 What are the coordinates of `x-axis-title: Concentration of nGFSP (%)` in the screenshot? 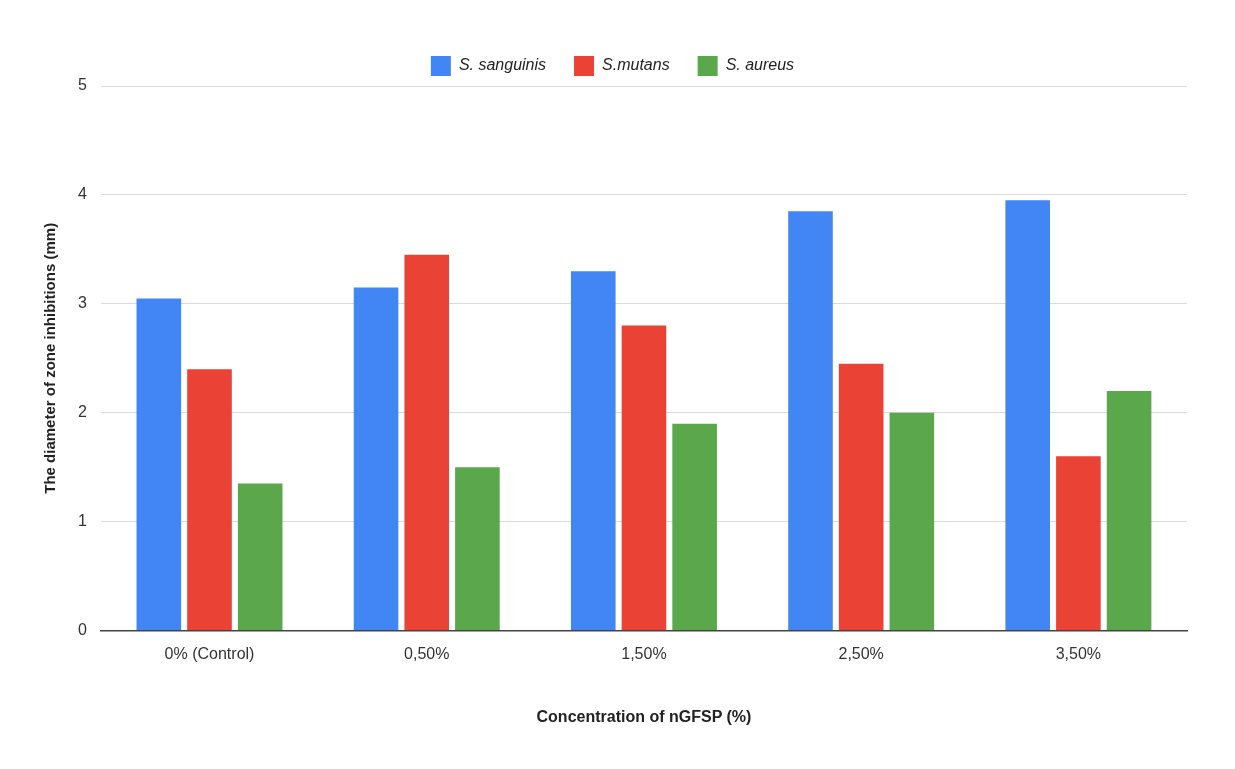 It's located at (644, 716).